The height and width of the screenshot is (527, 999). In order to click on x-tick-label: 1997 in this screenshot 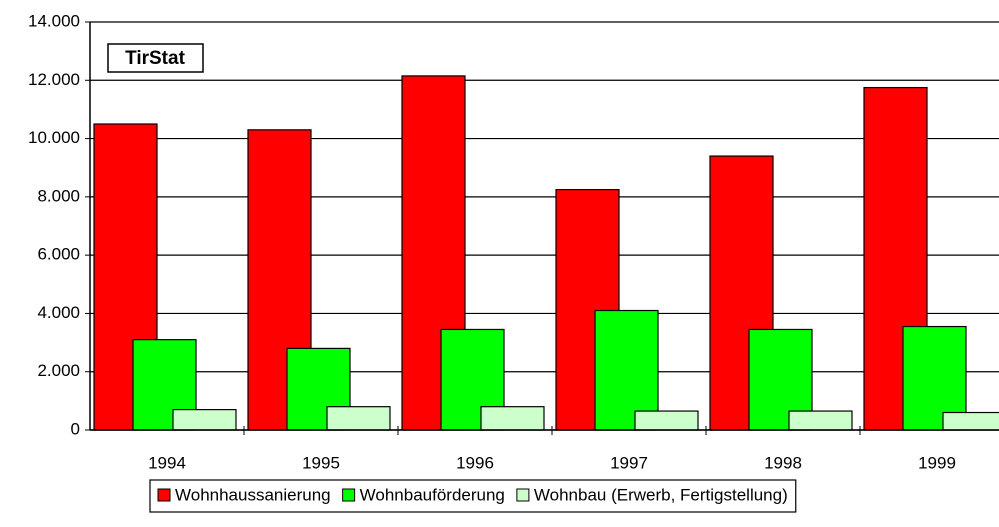, I will do `click(629, 462)`.